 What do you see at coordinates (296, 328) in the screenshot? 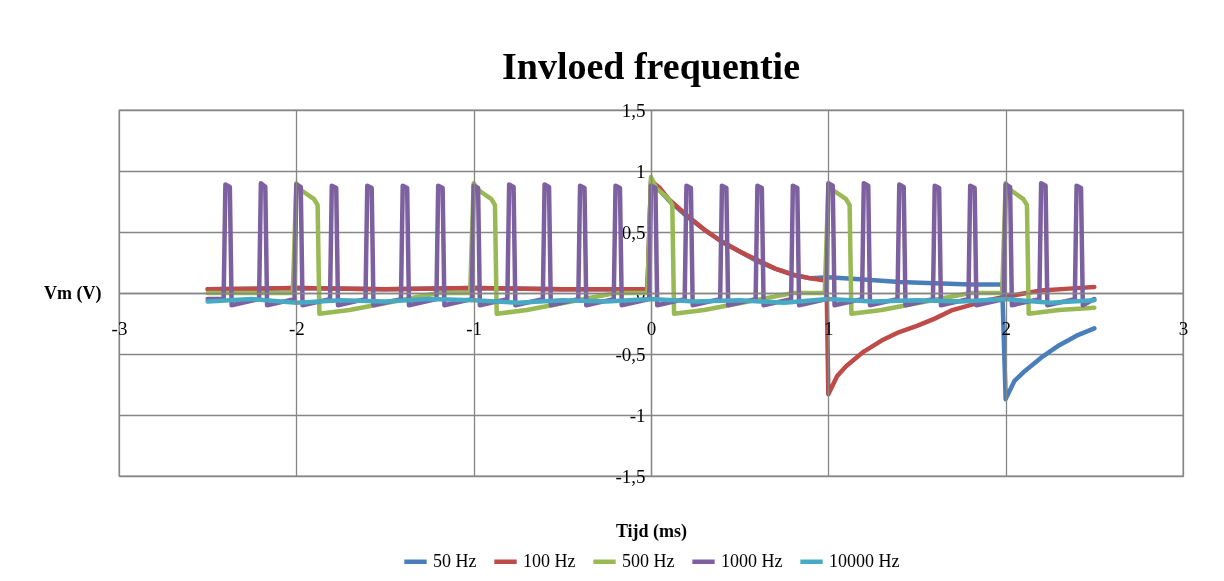
I see `x-tick-label: -2` at bounding box center [296, 328].